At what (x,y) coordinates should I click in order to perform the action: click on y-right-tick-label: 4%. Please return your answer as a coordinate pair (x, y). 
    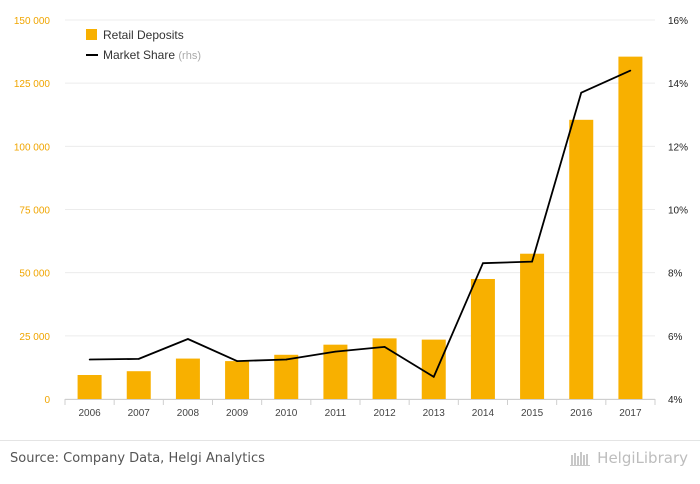
    Looking at the image, I should click on (675, 400).